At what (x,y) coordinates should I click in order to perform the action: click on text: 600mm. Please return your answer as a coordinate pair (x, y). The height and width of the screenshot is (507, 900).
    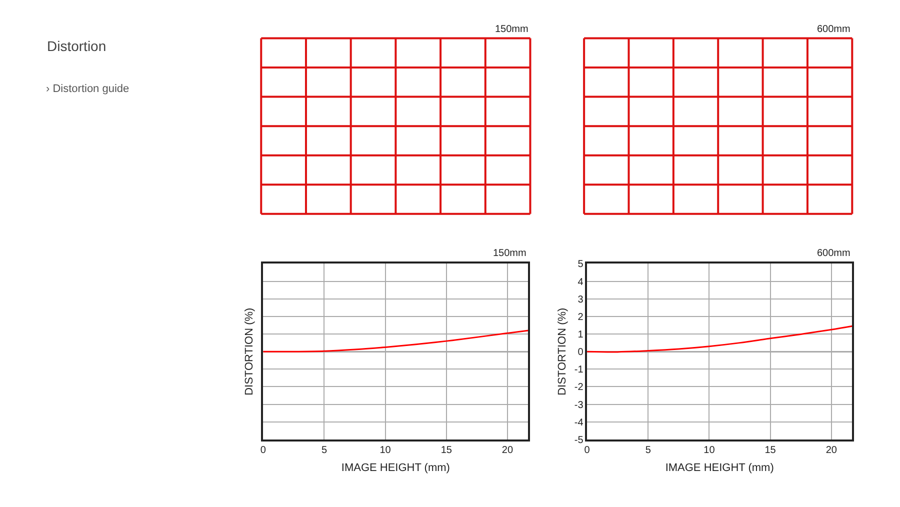
    Looking at the image, I should click on (833, 29).